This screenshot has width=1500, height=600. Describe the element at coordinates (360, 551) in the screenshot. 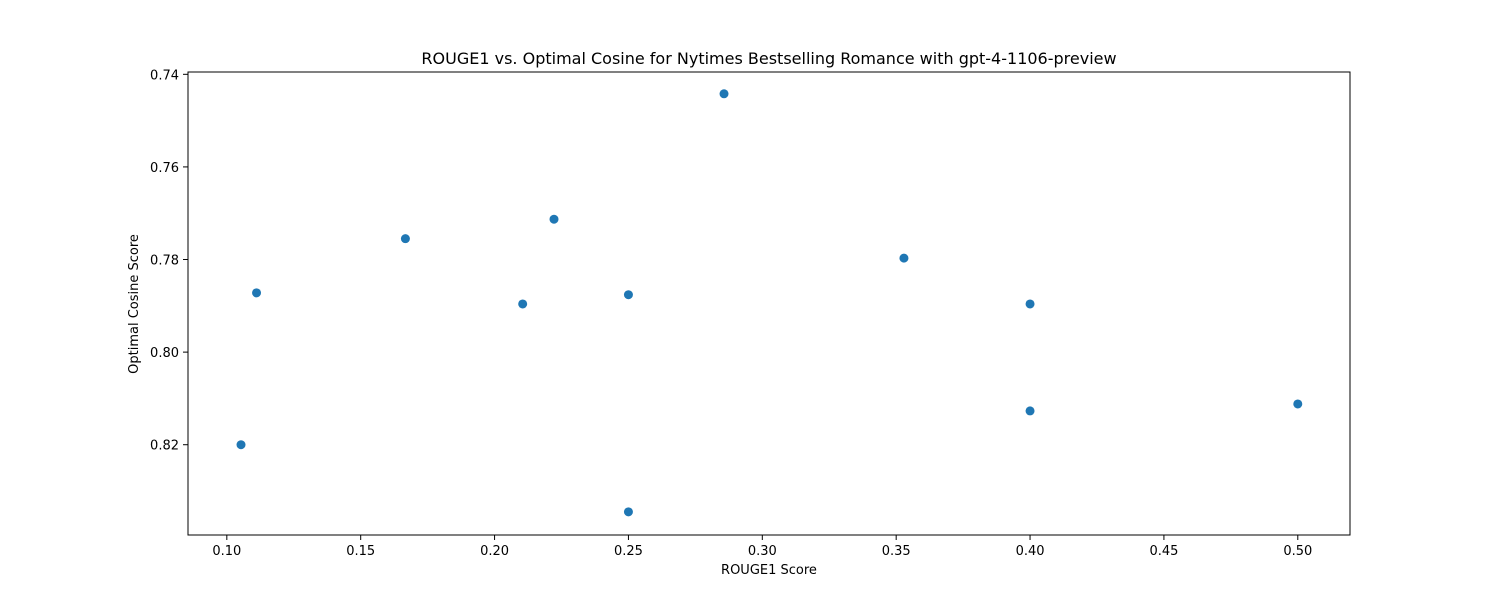

I see `x-tick-label: 0.15` at that location.